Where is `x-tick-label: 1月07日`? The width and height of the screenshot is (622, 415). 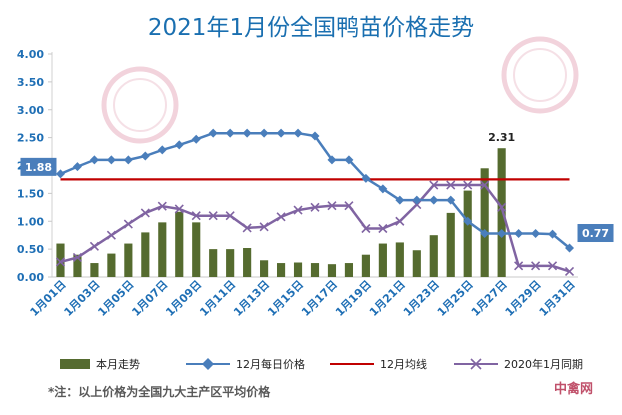
x-tick-label: 1月07日 is located at coordinates (149, 298).